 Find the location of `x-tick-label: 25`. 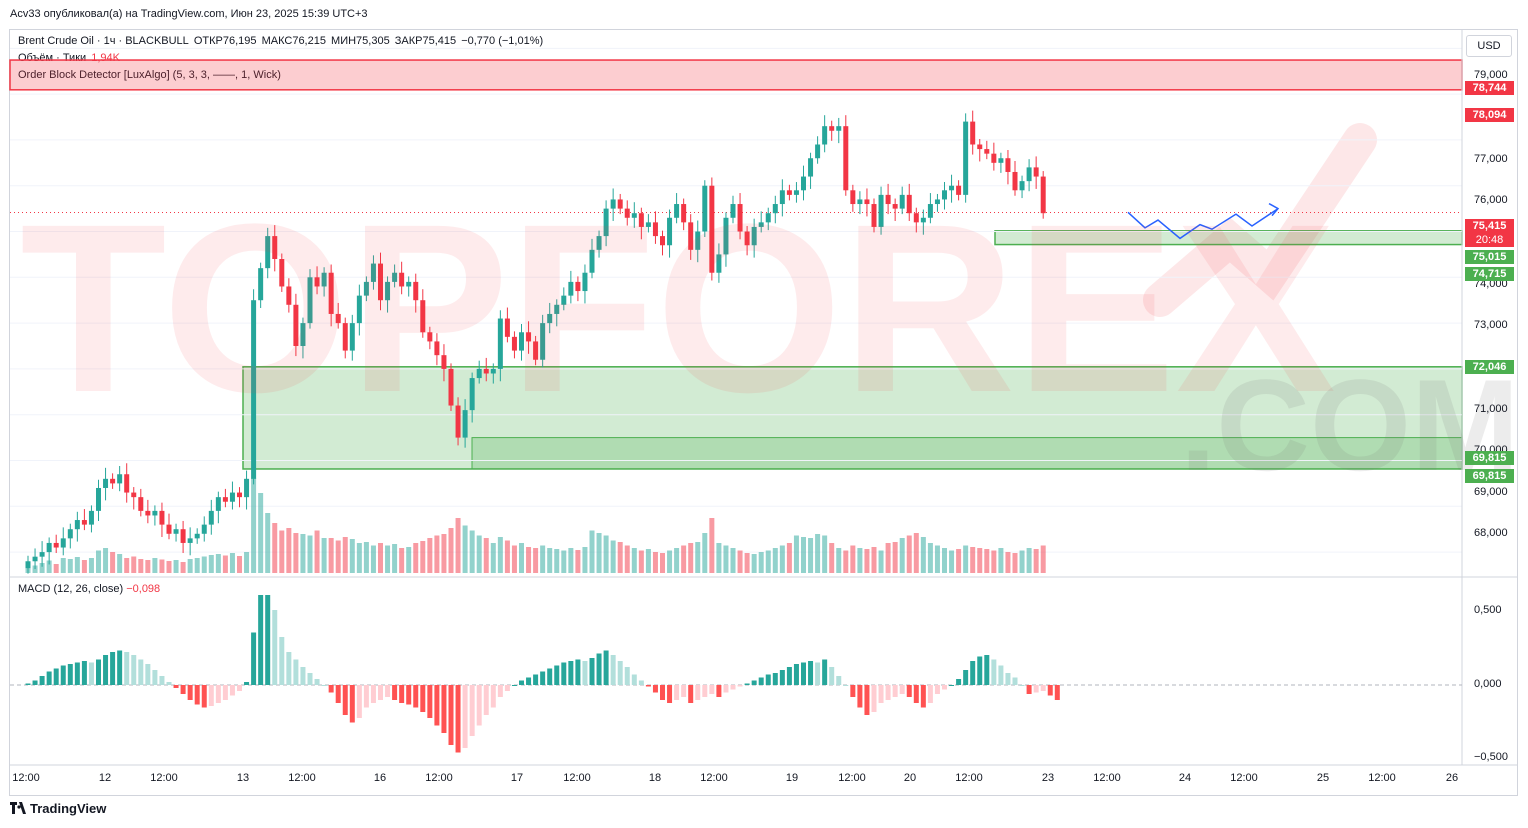

x-tick-label: 25 is located at coordinates (1323, 778).